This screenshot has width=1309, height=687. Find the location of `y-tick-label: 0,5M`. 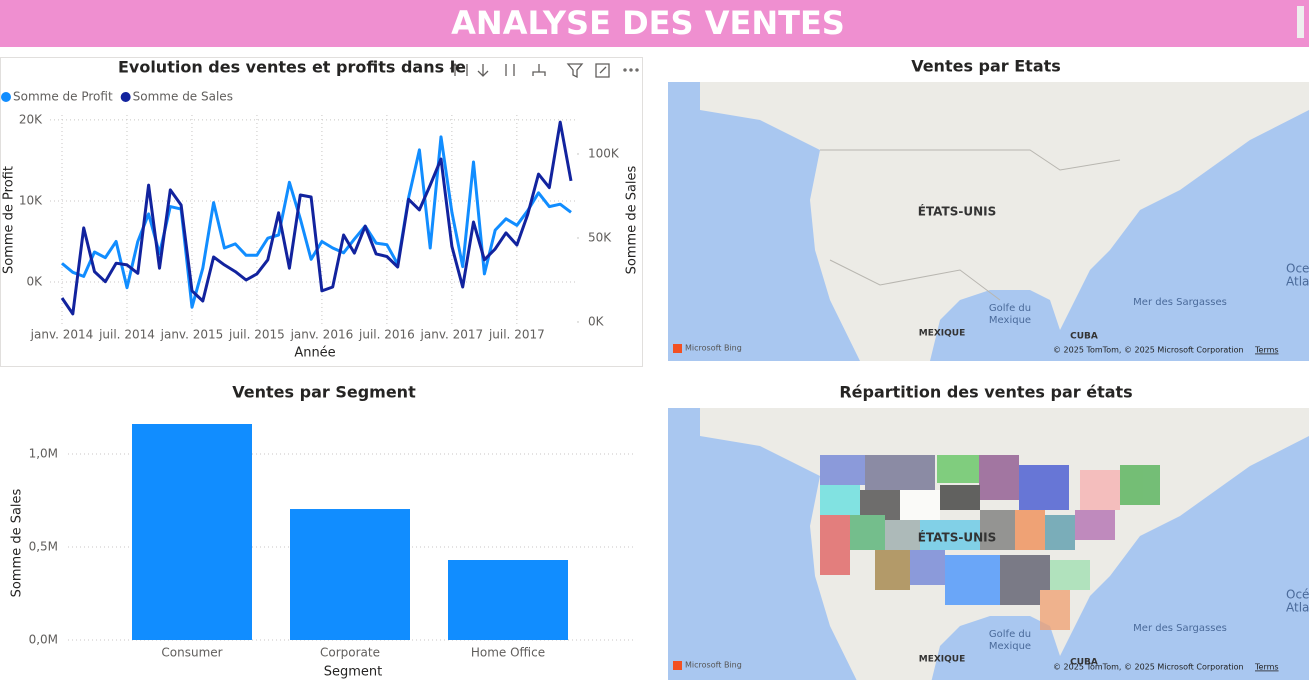

y-tick-label: 0,5M is located at coordinates (43, 546).